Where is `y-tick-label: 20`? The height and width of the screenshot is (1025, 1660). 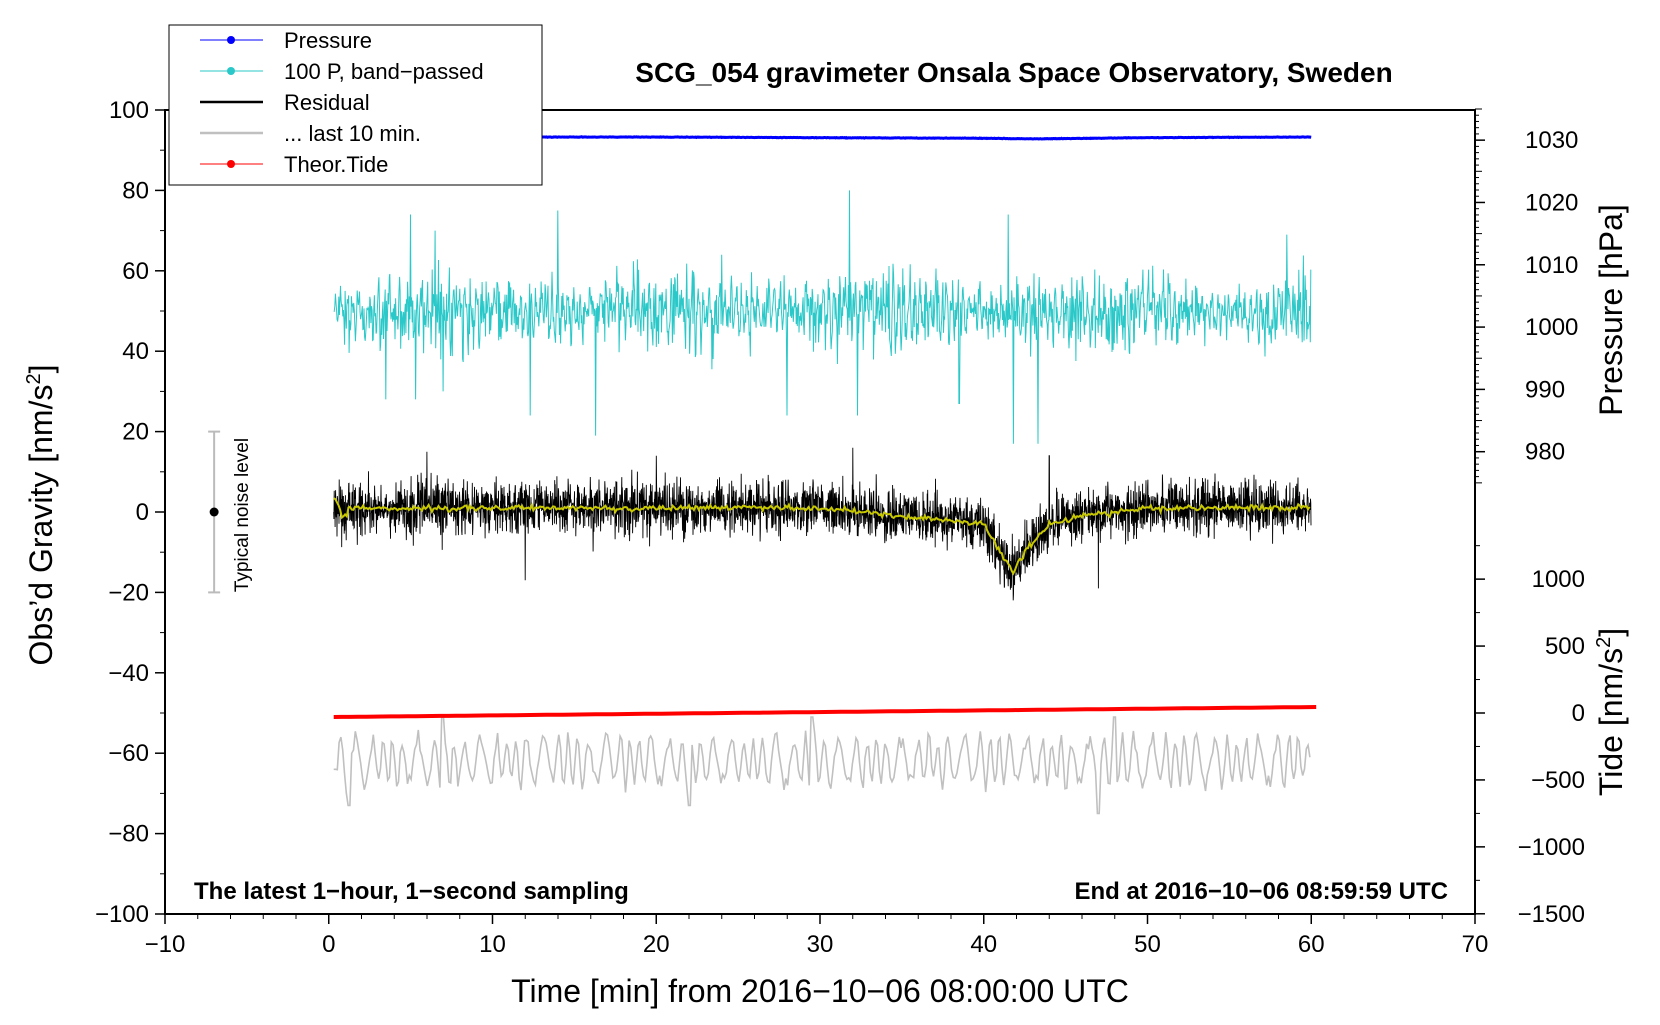
y-tick-label: 20 is located at coordinates (135, 432).